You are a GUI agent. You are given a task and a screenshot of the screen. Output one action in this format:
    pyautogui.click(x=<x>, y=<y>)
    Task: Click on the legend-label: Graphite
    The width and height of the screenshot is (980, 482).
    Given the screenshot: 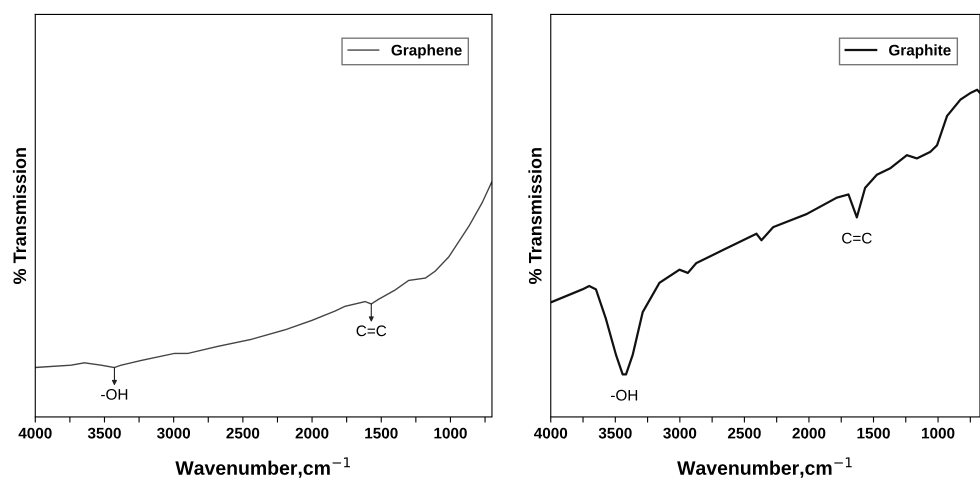 What is the action you would take?
    pyautogui.click(x=920, y=51)
    